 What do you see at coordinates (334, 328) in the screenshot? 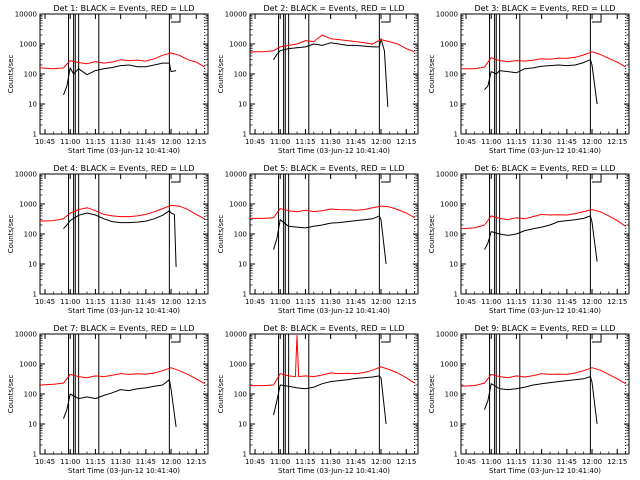
I see `panel-title: Det 8: BLACK = Events, RED = LLD` at bounding box center [334, 328].